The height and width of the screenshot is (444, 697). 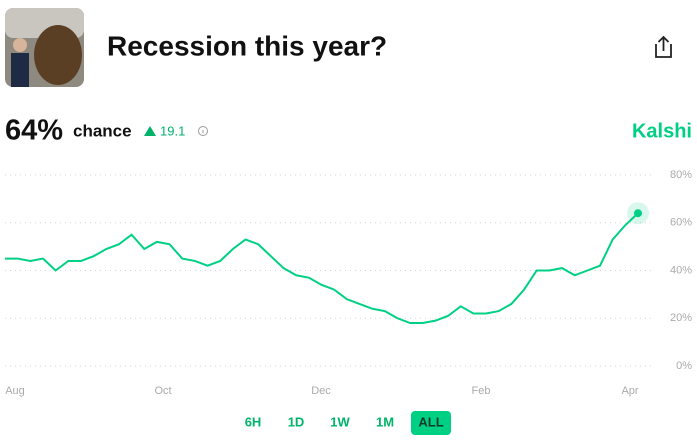 What do you see at coordinates (102, 130) in the screenshot?
I see `chance-label: chance` at bounding box center [102, 130].